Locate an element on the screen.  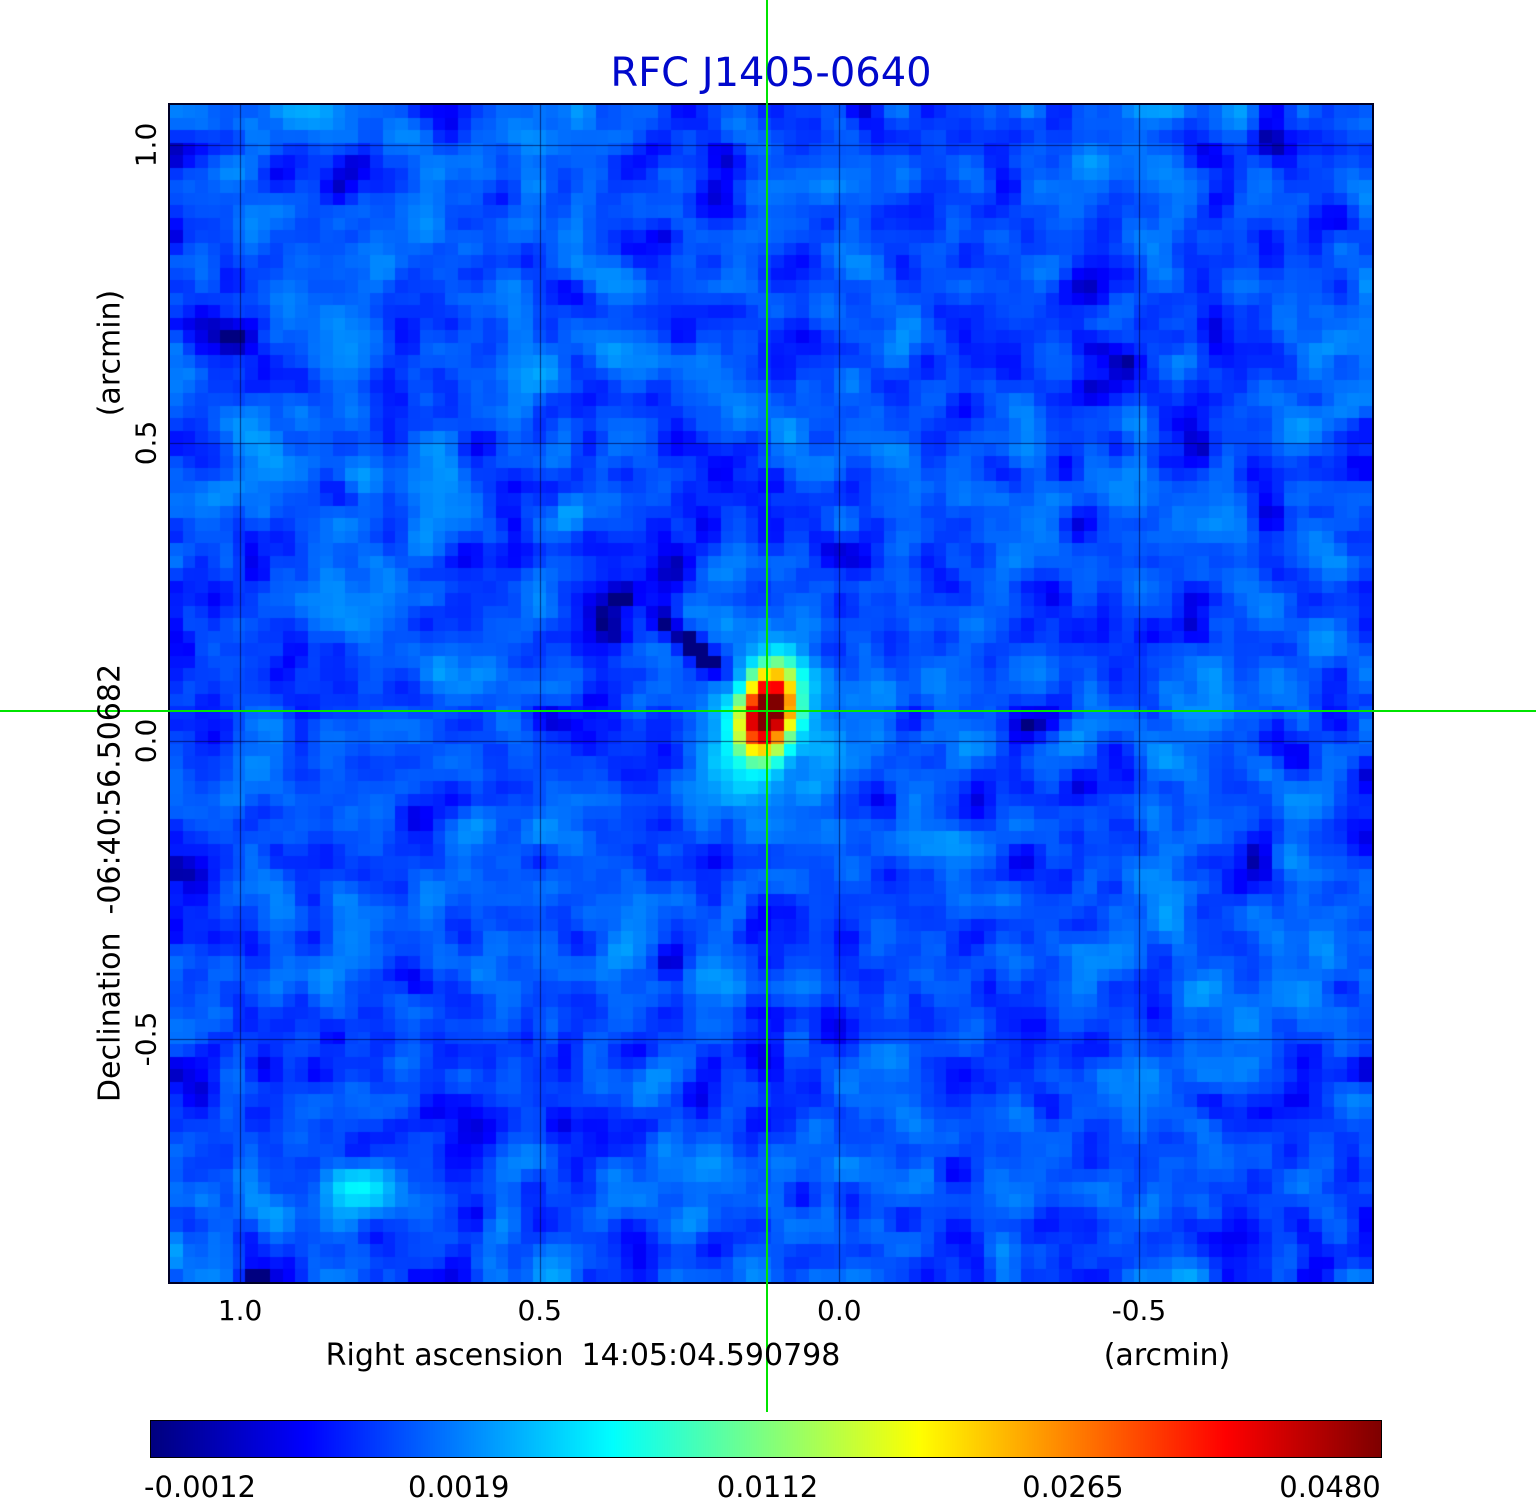
crosshair-vertical-line is located at coordinates (767, 706).